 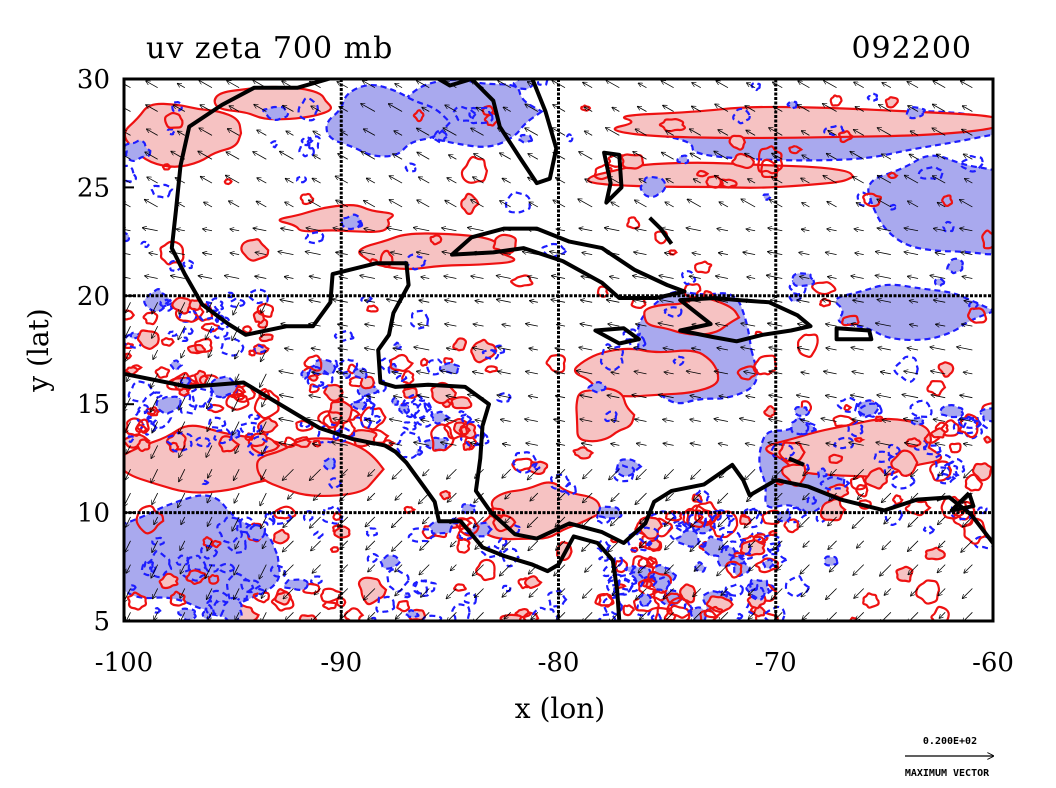 I want to click on x-tick-label: -90, so click(x=341, y=663).